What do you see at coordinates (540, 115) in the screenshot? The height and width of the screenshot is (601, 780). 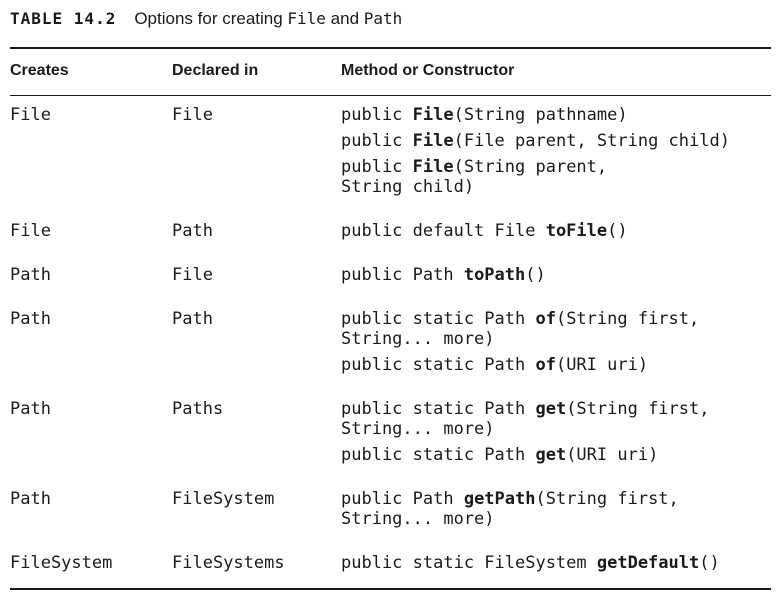 I see `signature-params: (String pathname)` at bounding box center [540, 115].